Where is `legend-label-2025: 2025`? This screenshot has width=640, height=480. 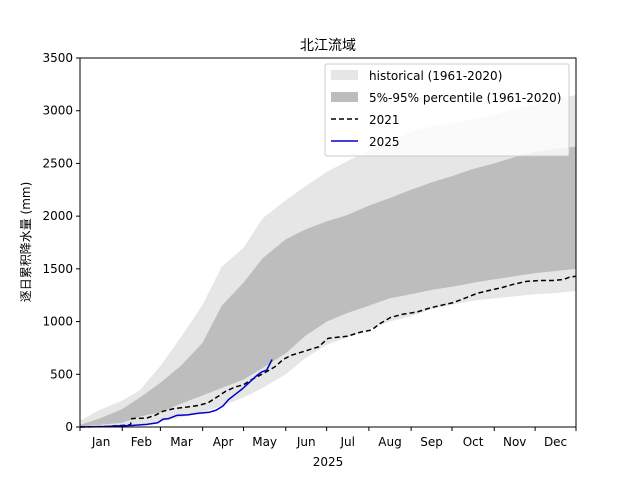
legend-label-2025: 2025 is located at coordinates (384, 142).